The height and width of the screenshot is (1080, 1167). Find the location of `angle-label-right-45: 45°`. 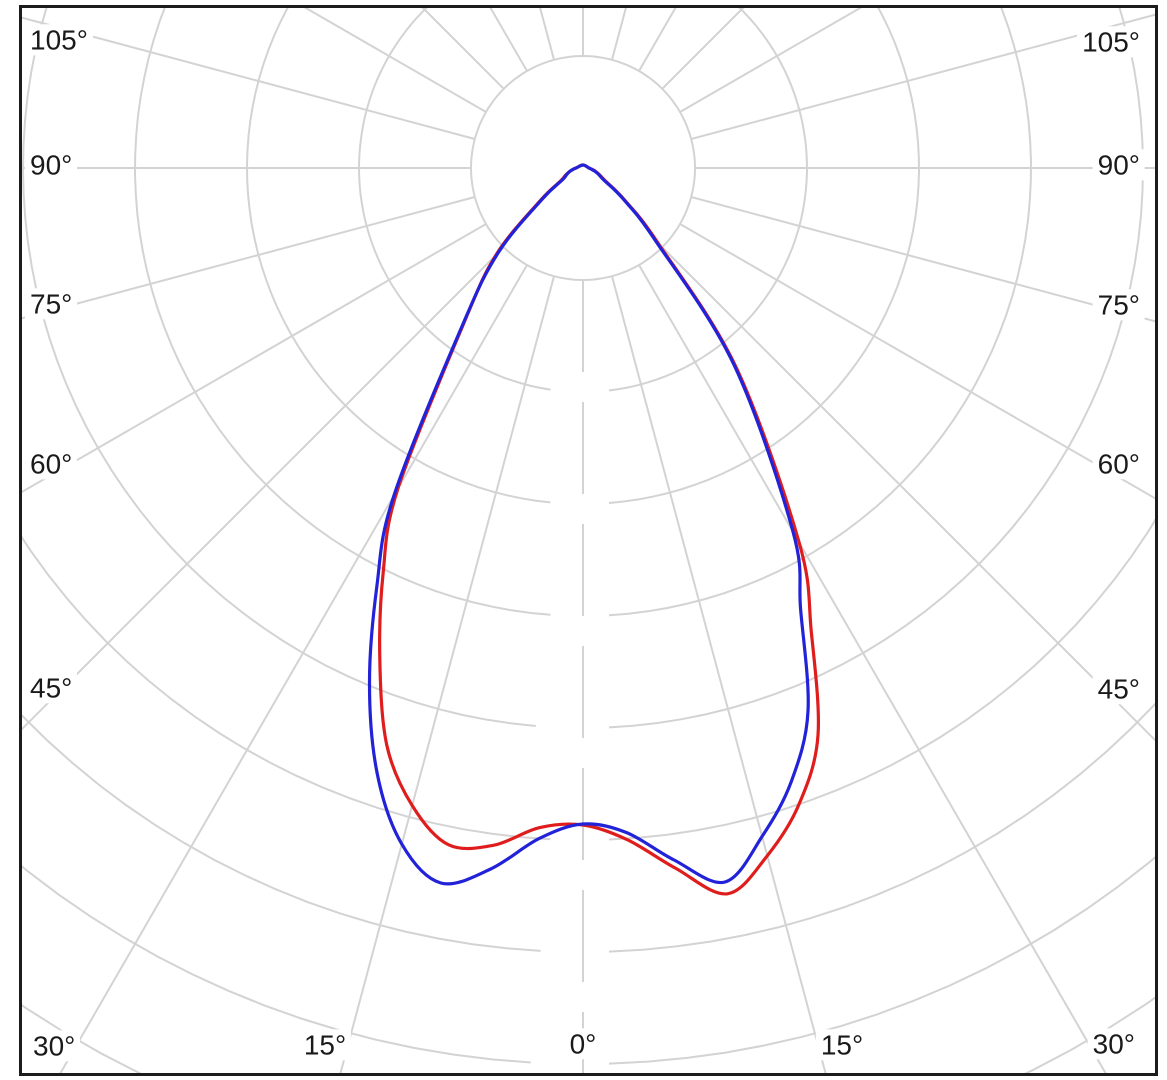

angle-label-right-45: 45° is located at coordinates (1118, 689).